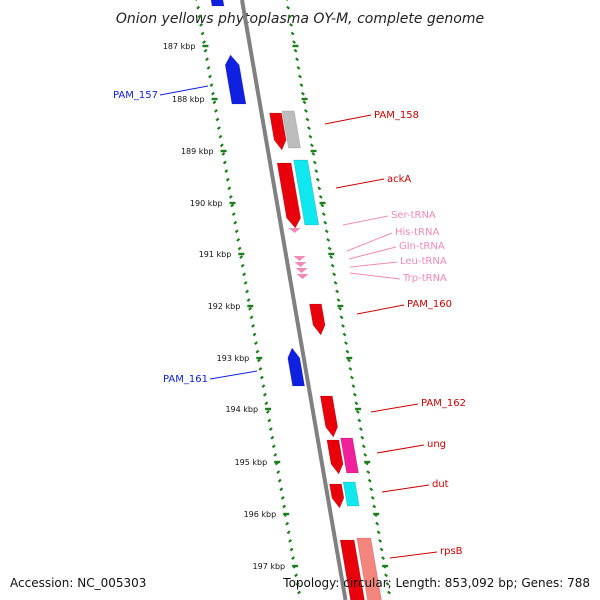  I want to click on gene-ung-forward, so click(335, 457).